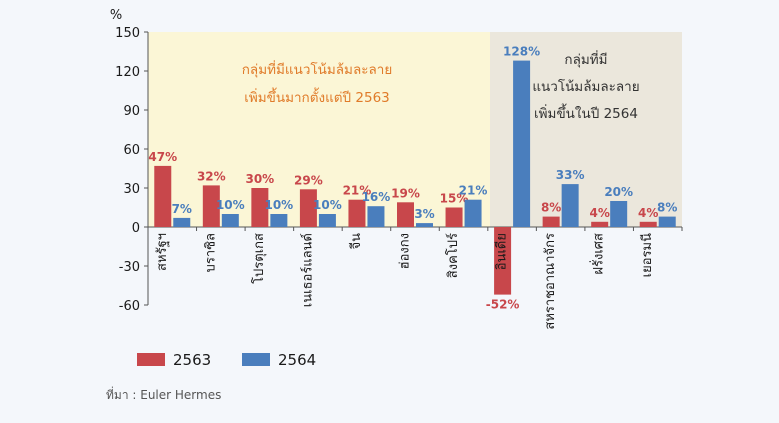 Image resolution: width=779 pixels, height=423 pixels. I want to click on data-label-2564: 8%, so click(667, 208).